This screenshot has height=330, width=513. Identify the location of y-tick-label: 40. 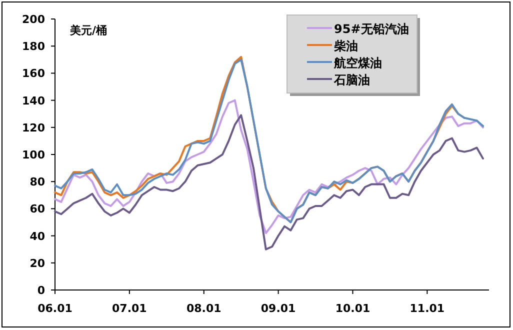
(38, 236).